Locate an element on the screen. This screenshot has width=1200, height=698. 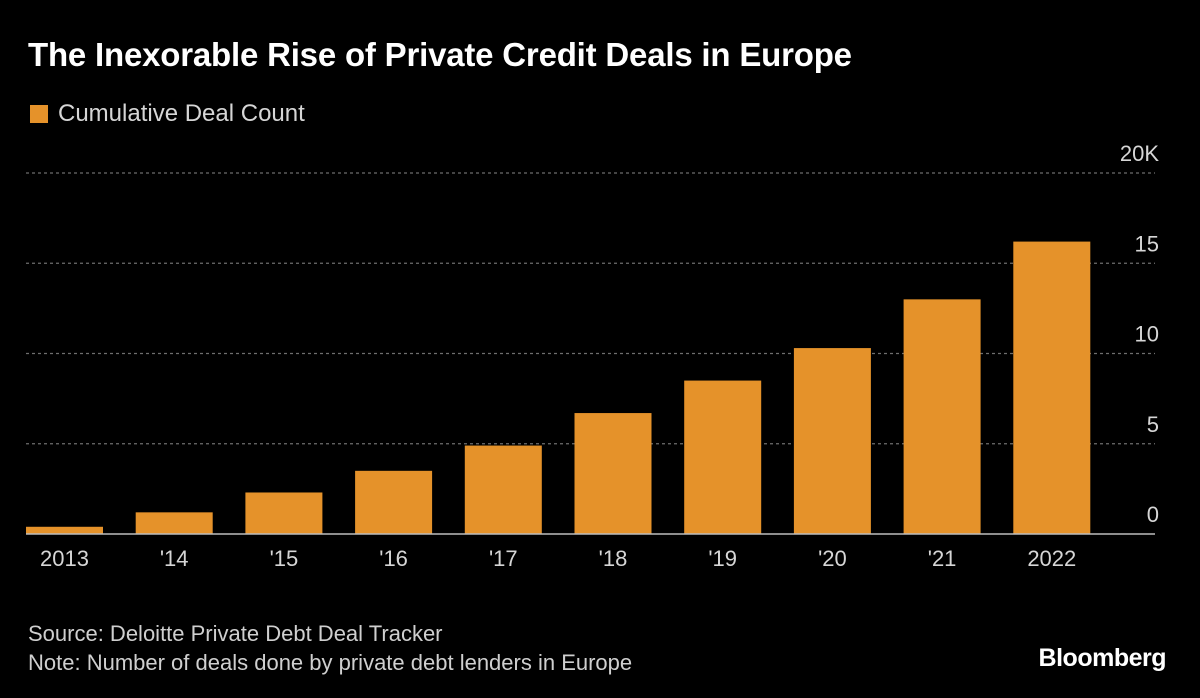
y-tick-label: 15 is located at coordinates (1147, 243).